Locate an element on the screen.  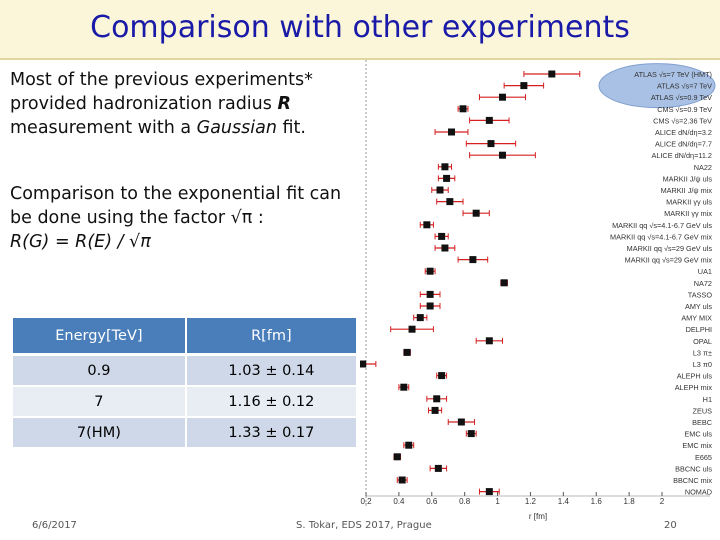
point-label: L3 π± is located at coordinates (702, 352).